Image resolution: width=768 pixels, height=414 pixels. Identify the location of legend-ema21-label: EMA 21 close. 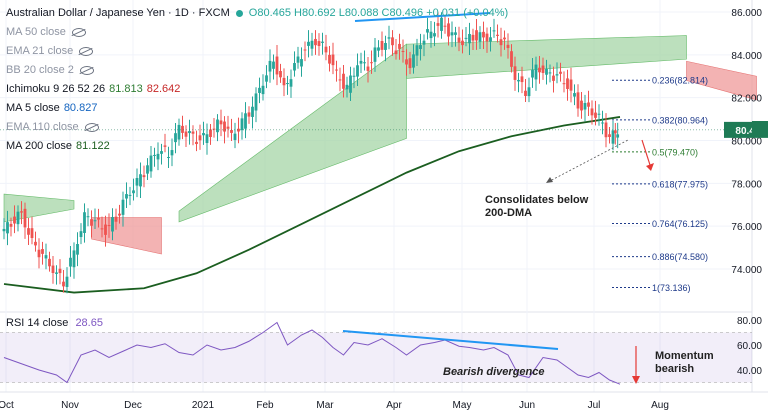
(40, 51).